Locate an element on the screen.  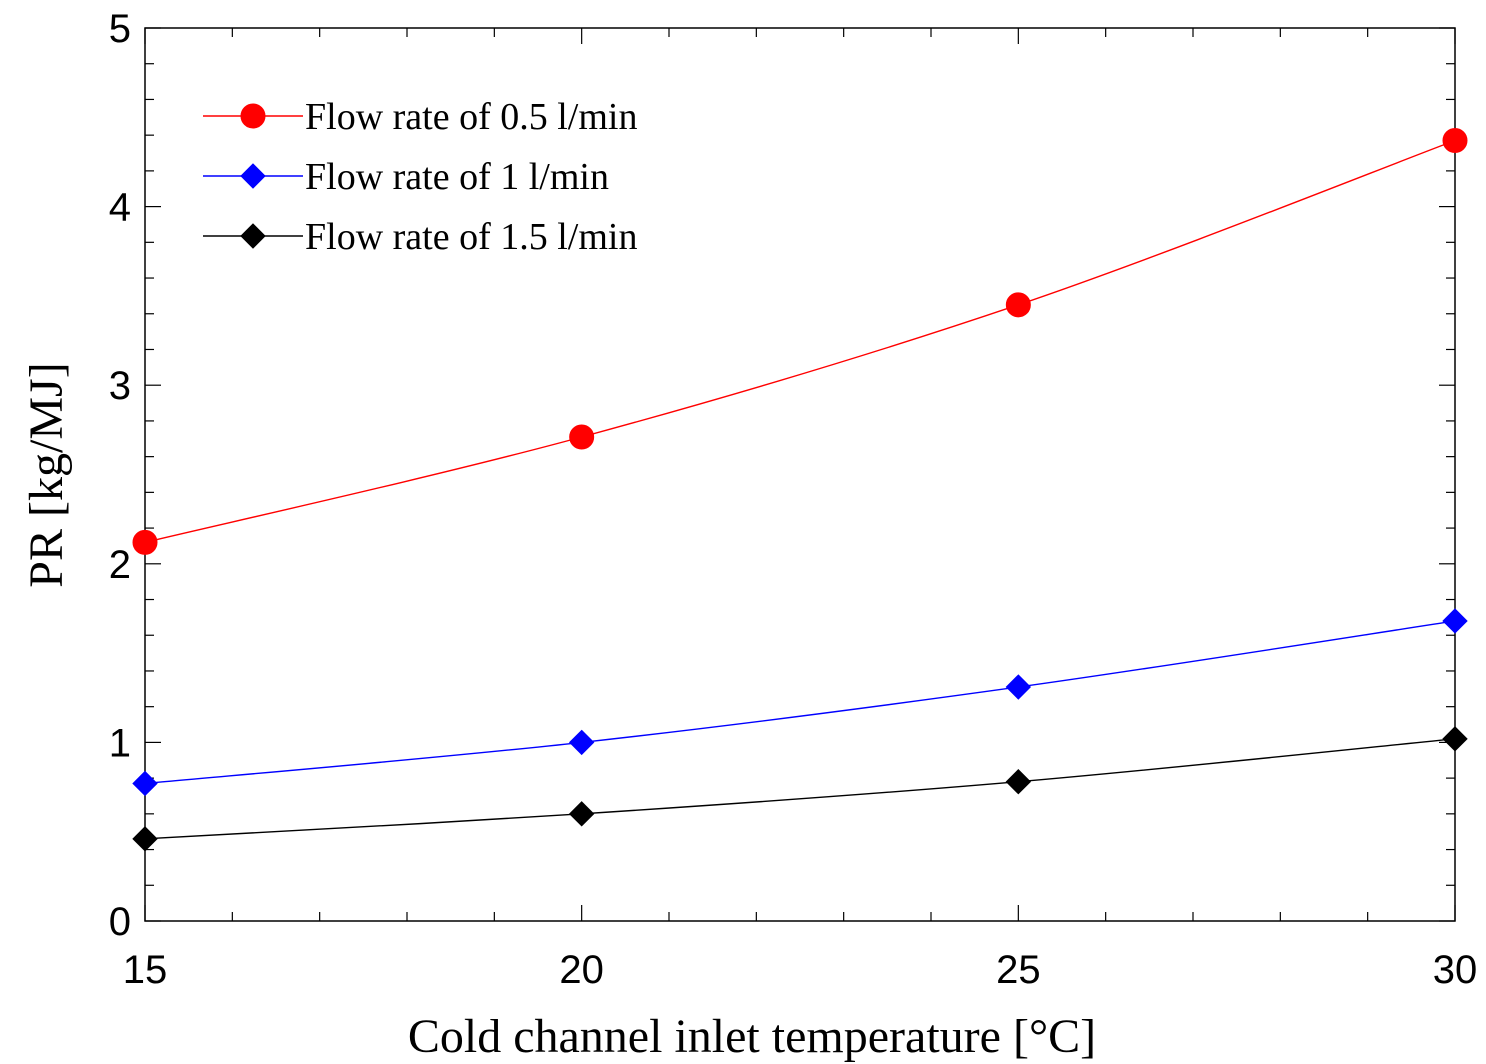
x-axis-title: Cold channel inlet temperature [°C] is located at coordinates (752, 1036).